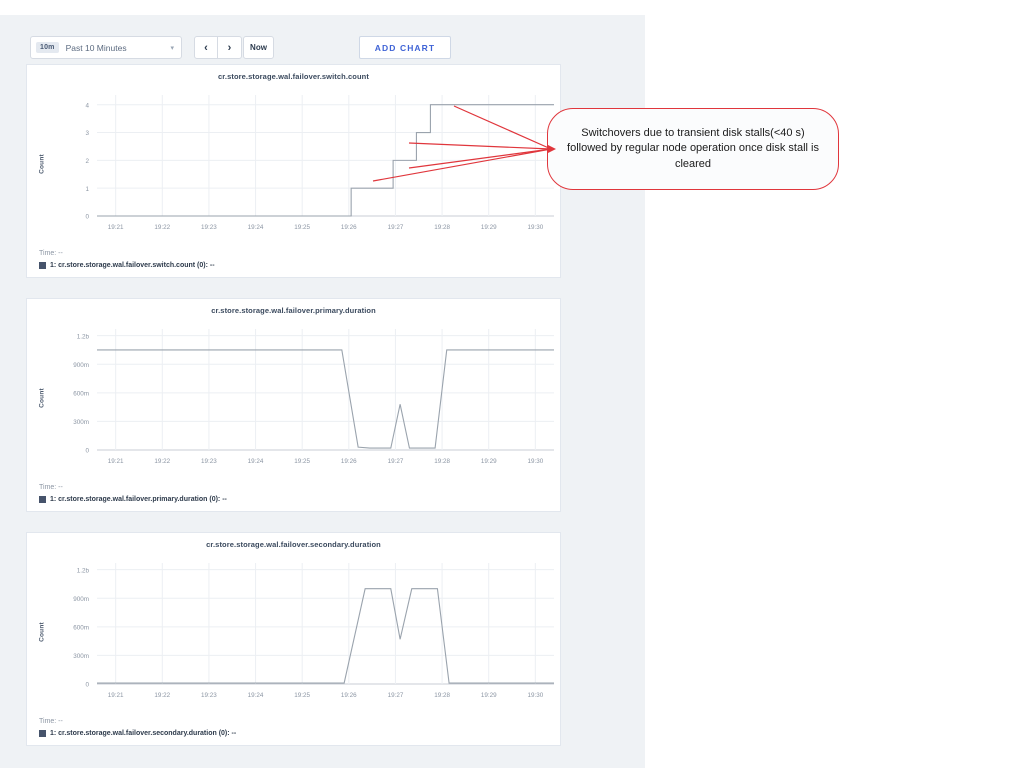  What do you see at coordinates (96, 47) in the screenshot?
I see `time-range-label: Past 10 Minutes` at bounding box center [96, 47].